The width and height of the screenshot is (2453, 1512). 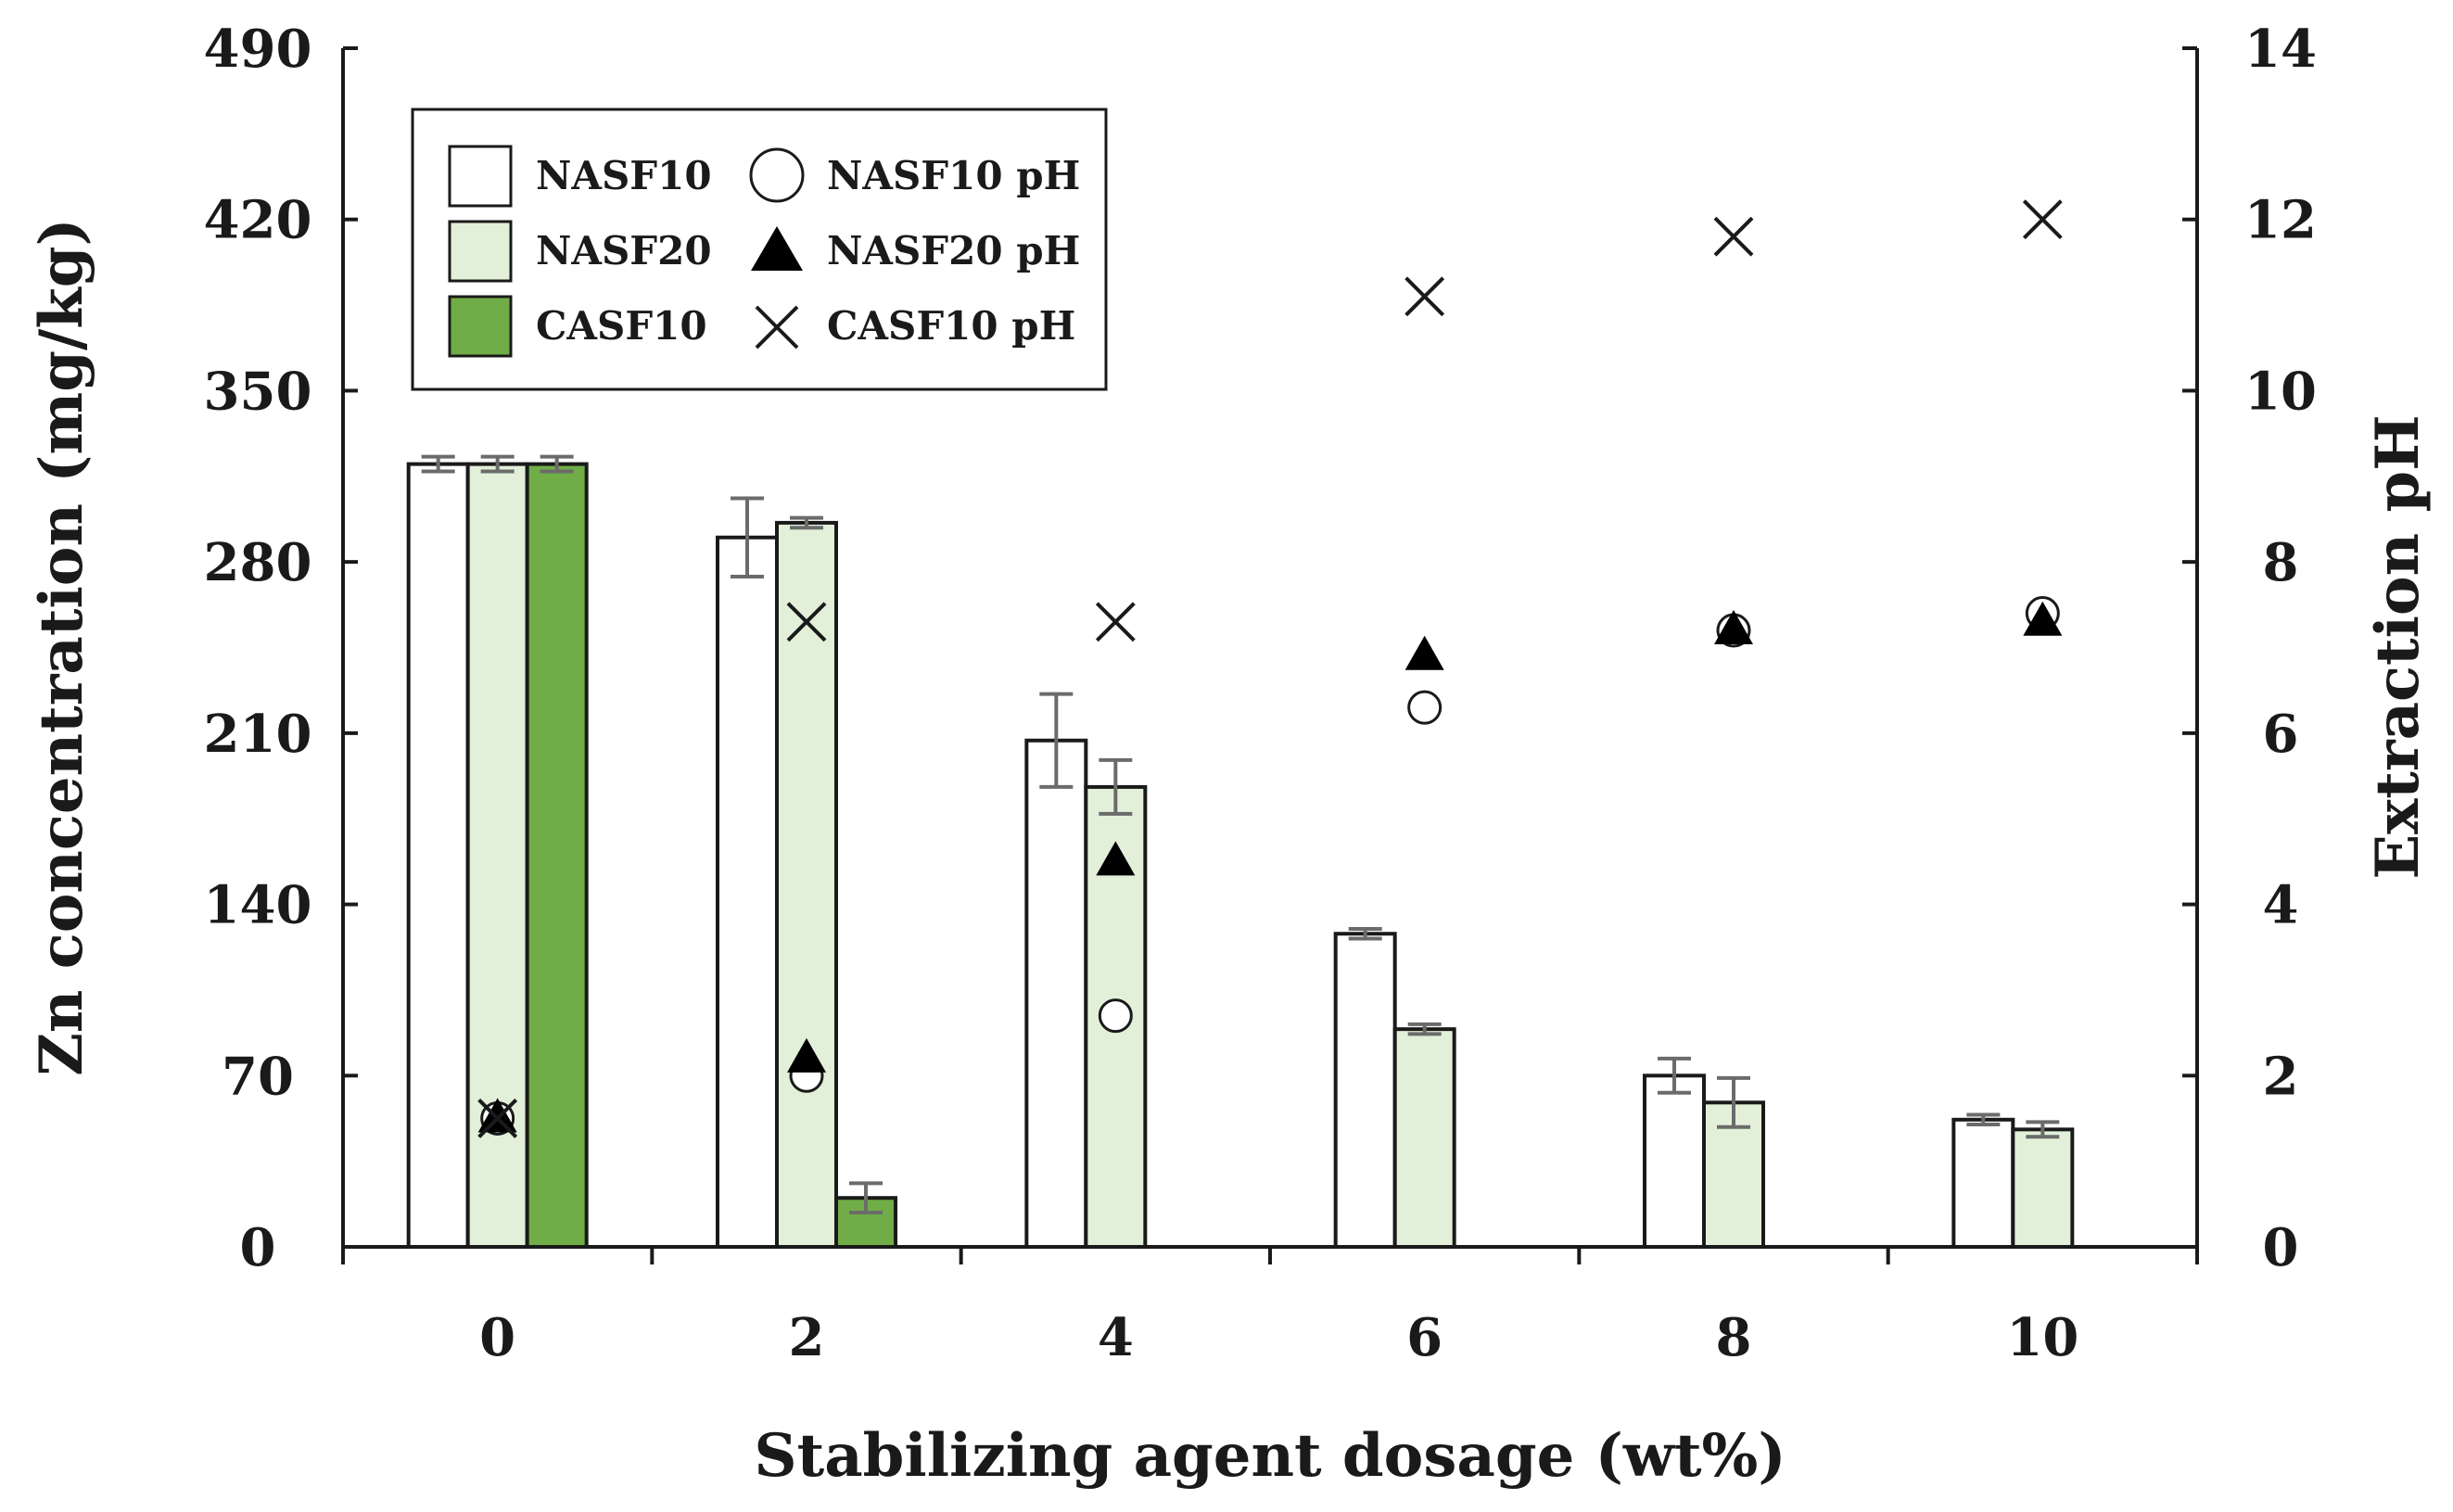 I want to click on legend-label-casf10-ph: CASF10 pH, so click(x=951, y=326).